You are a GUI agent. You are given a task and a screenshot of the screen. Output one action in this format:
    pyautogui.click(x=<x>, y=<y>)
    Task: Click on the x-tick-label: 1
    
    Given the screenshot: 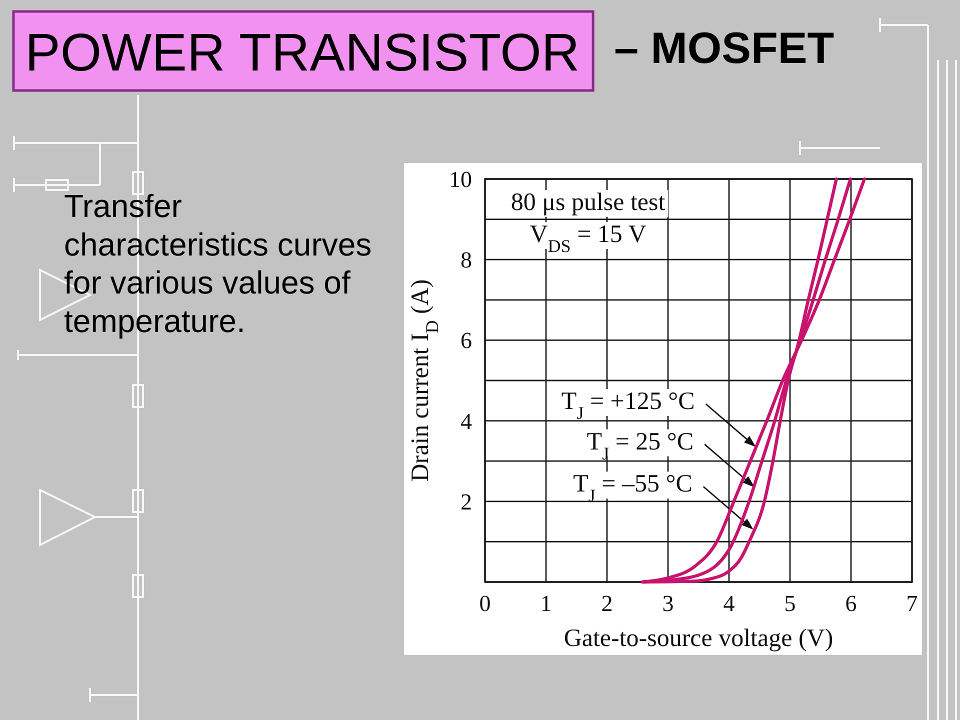 What is the action you would take?
    pyautogui.click(x=546, y=603)
    